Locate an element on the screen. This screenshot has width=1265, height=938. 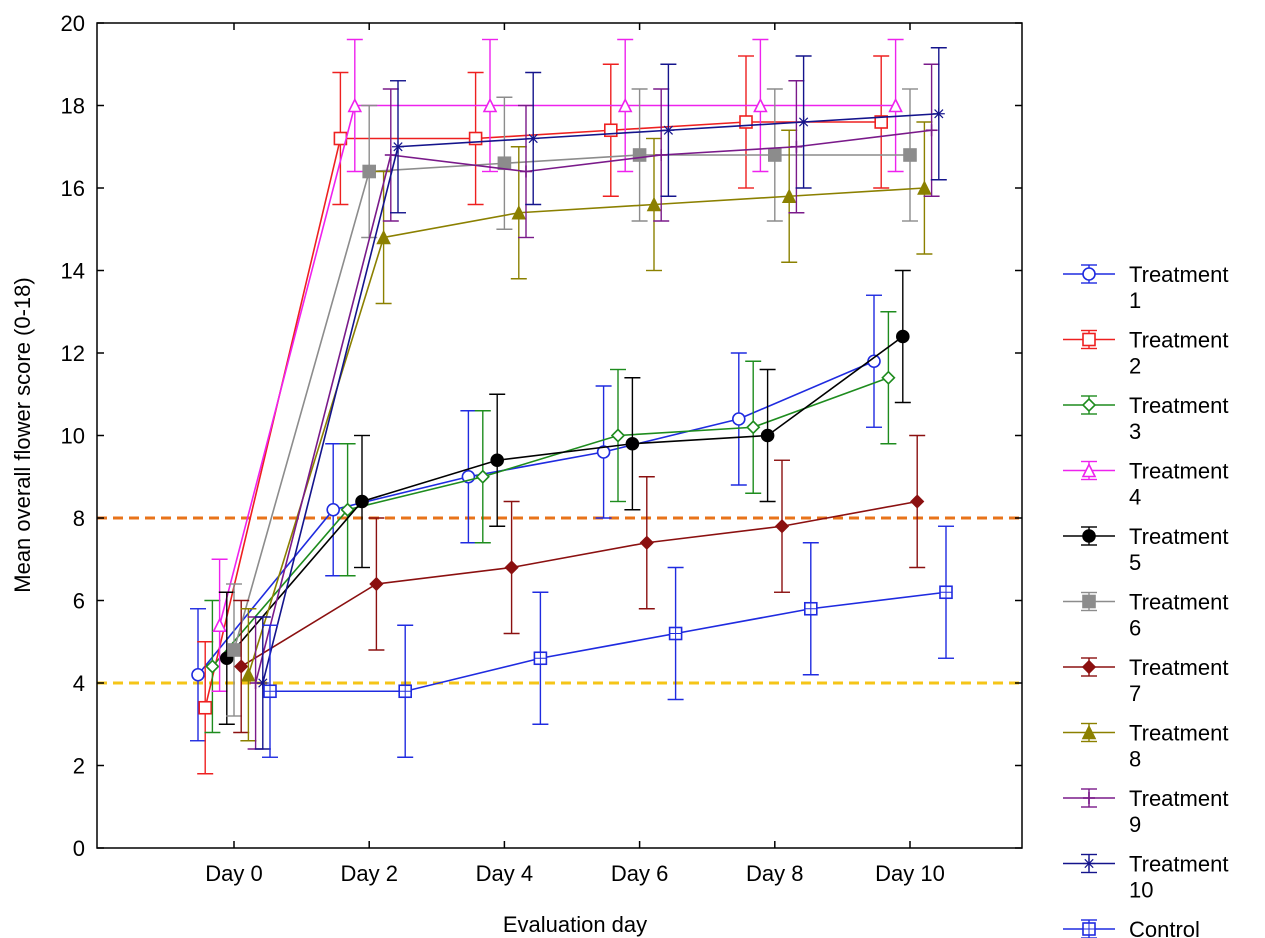
y-tick-label-4: 8 is located at coordinates (79, 518).